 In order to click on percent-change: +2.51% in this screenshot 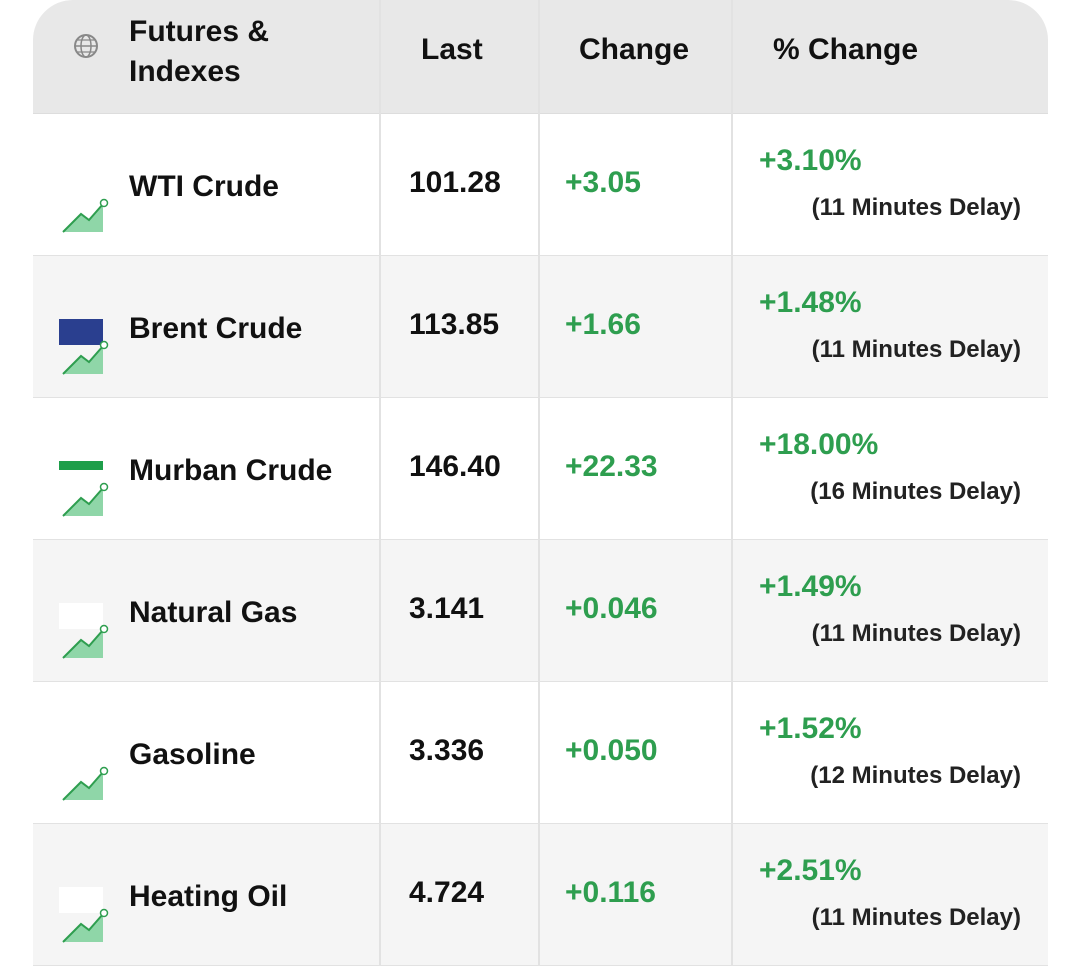, I will do `click(810, 870)`.